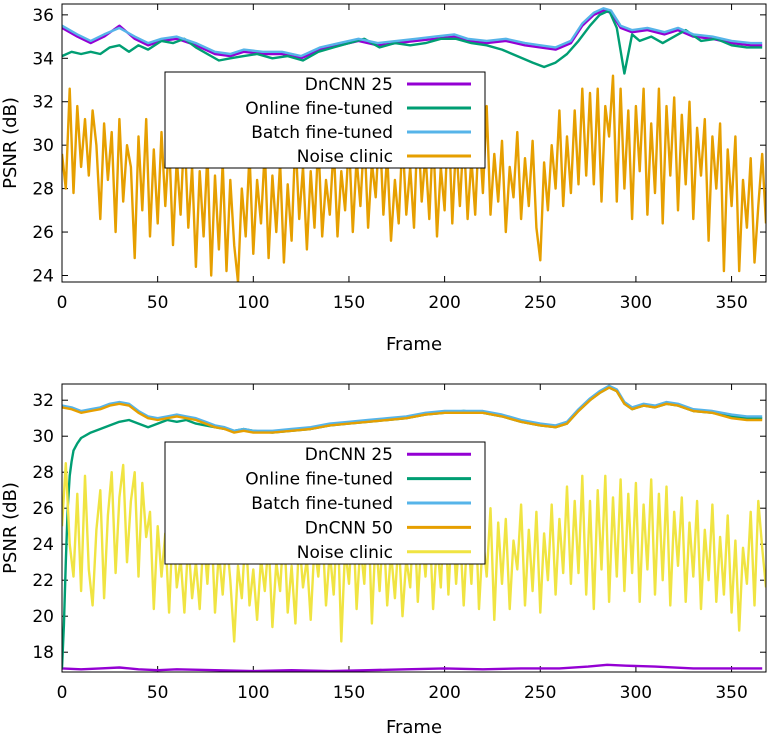  I want to click on y-tick-label: 34, so click(43, 59).